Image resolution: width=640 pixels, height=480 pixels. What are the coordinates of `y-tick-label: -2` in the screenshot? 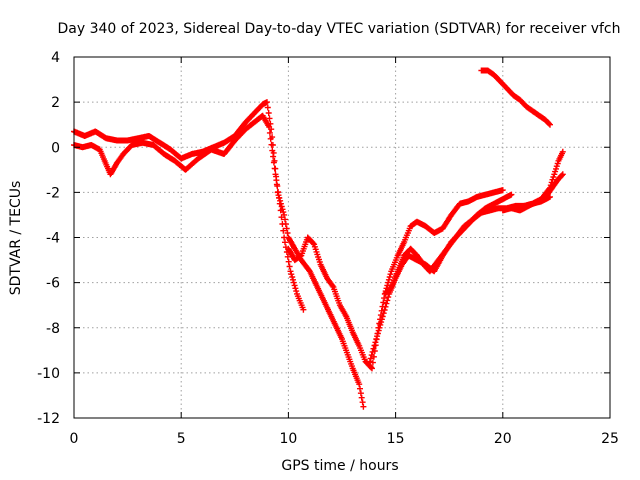 It's located at (53, 193).